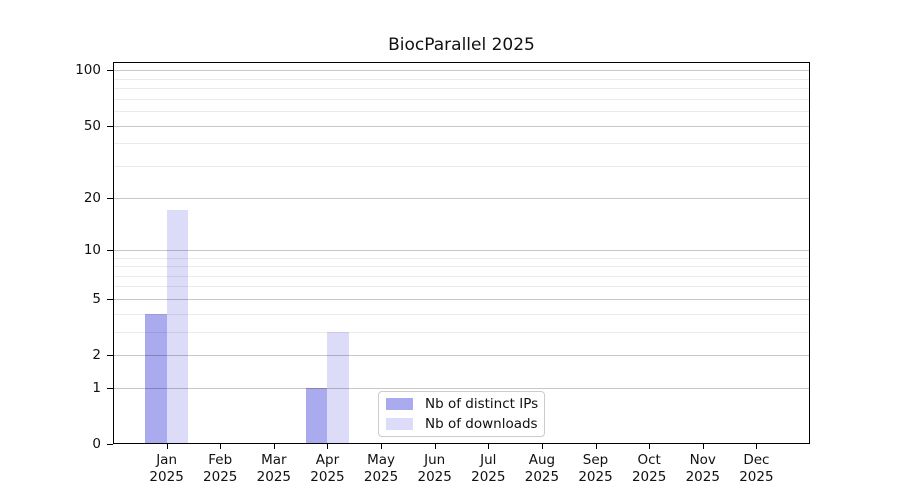 The height and width of the screenshot is (500, 900). I want to click on x-axis-tick-label: Oct 2025, so click(649, 468).